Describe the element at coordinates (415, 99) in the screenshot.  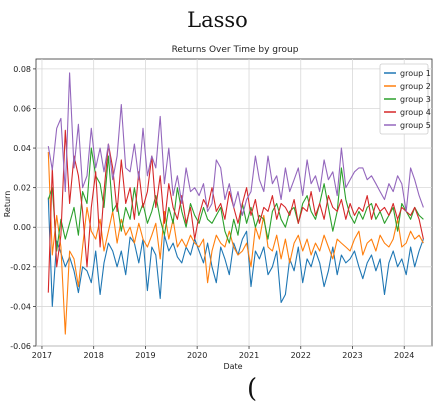
I see `legend-label: group 3` at that location.